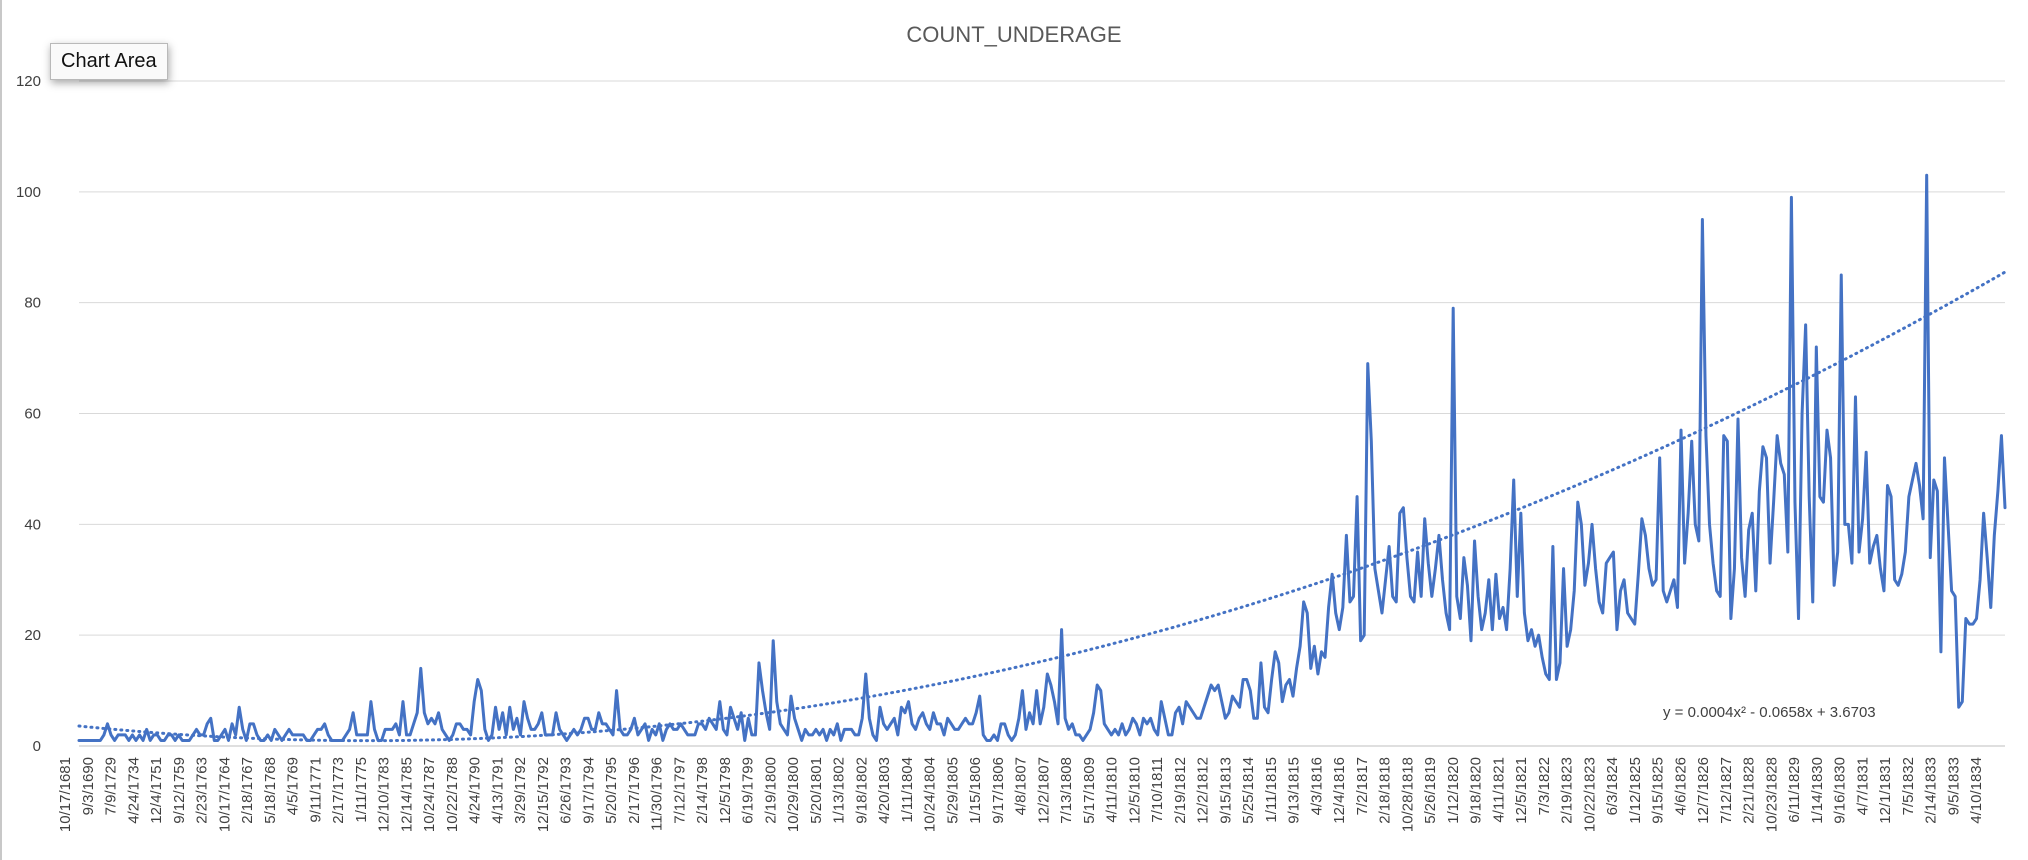 Image resolution: width=2028 pixels, height=860 pixels. Describe the element at coordinates (1726, 790) in the screenshot. I see `x-tick-label: 7/12/1827` at that location.